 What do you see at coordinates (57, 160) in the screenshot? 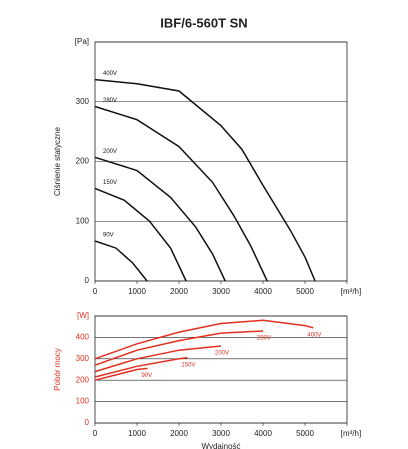
I see `y-axis-label: Ciśnienie statyczne` at bounding box center [57, 160].